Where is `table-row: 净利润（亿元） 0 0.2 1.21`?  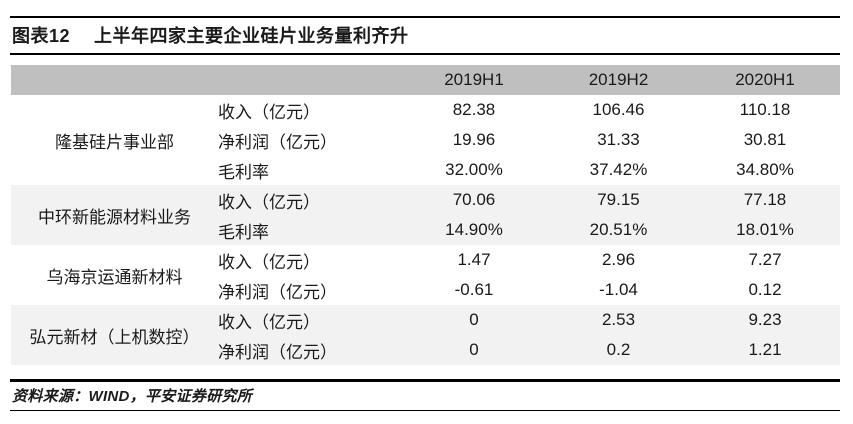
table-row: 净利润（亿元） 0 0.2 1.21 is located at coordinates (425, 350).